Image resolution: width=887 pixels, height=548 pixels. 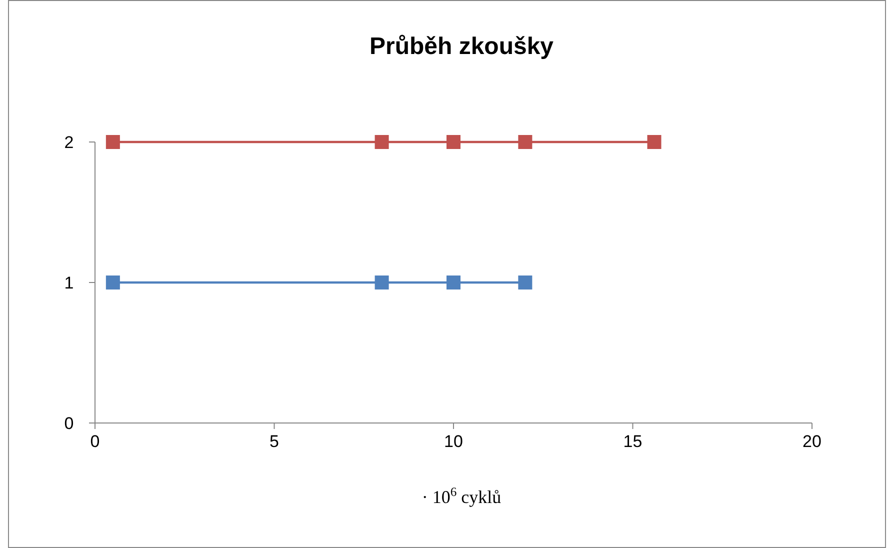 What do you see at coordinates (461, 46) in the screenshot?
I see `chart-title: Průběh zkoušky` at bounding box center [461, 46].